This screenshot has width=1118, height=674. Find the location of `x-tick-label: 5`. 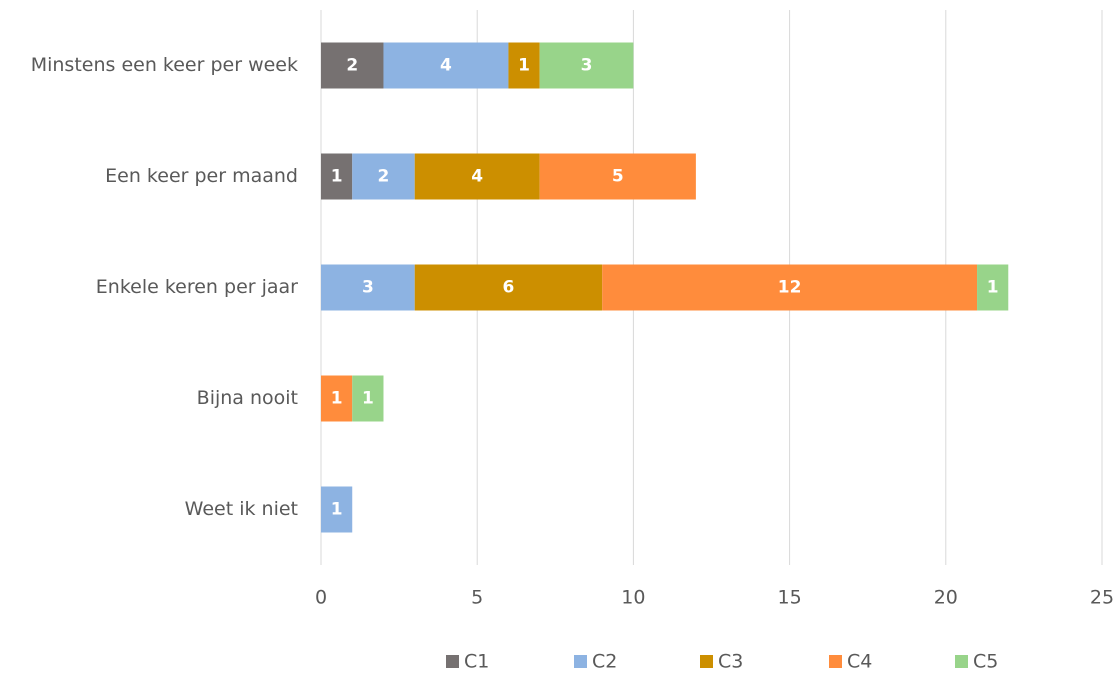

x-tick-label: 5 is located at coordinates (477, 598).